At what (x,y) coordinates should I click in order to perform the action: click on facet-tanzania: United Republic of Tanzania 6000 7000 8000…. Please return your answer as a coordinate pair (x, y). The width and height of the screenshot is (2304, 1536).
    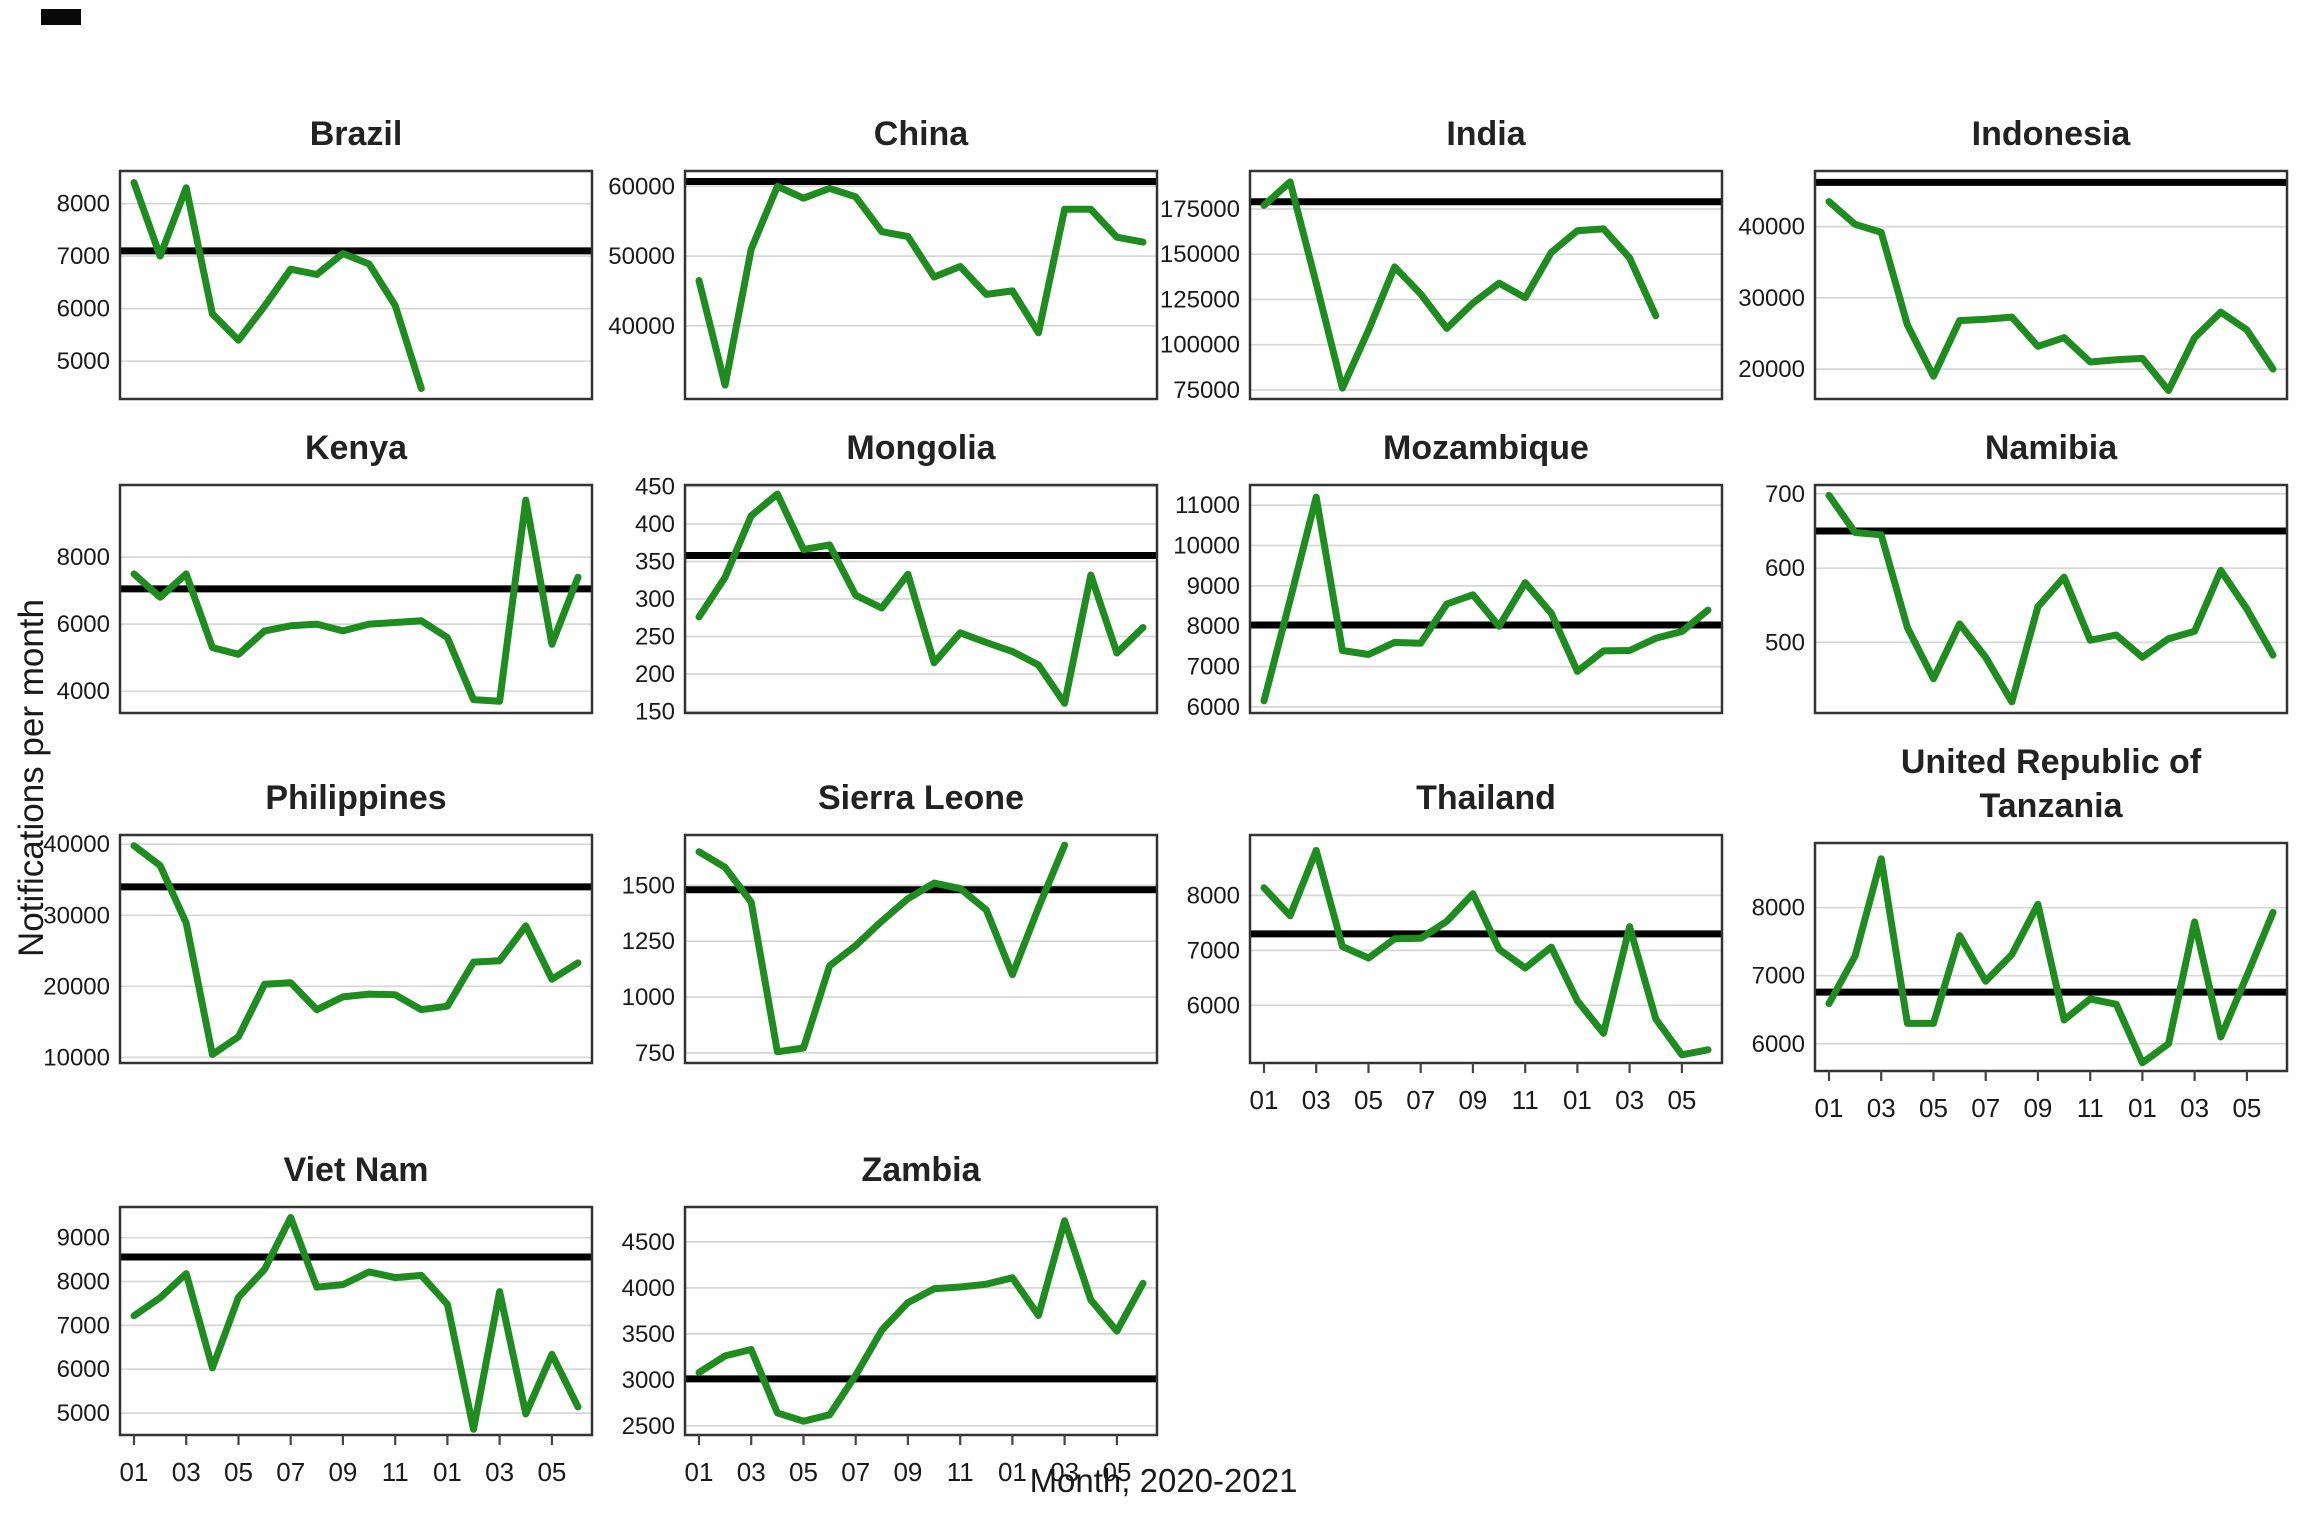
    Looking at the image, I should click on (2011, 935).